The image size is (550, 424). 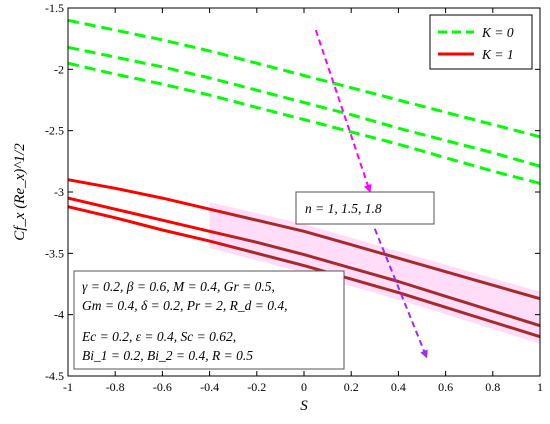 I want to click on n-annotation-label: n = 1, 1.5, 1.8, so click(x=343, y=208).